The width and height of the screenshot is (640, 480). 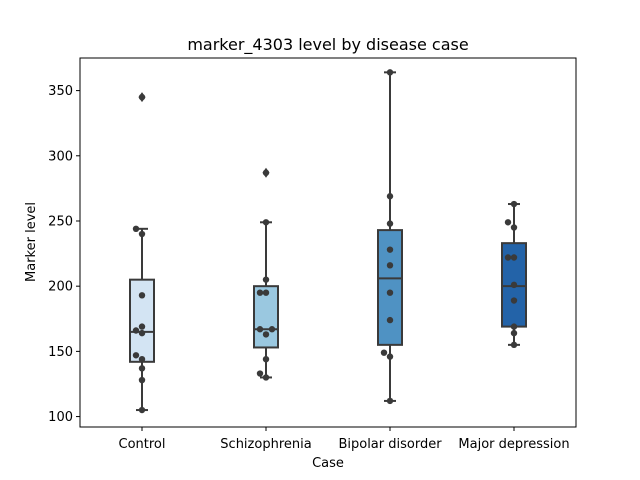 What do you see at coordinates (60, 91) in the screenshot?
I see `y-tick-label: 350` at bounding box center [60, 91].